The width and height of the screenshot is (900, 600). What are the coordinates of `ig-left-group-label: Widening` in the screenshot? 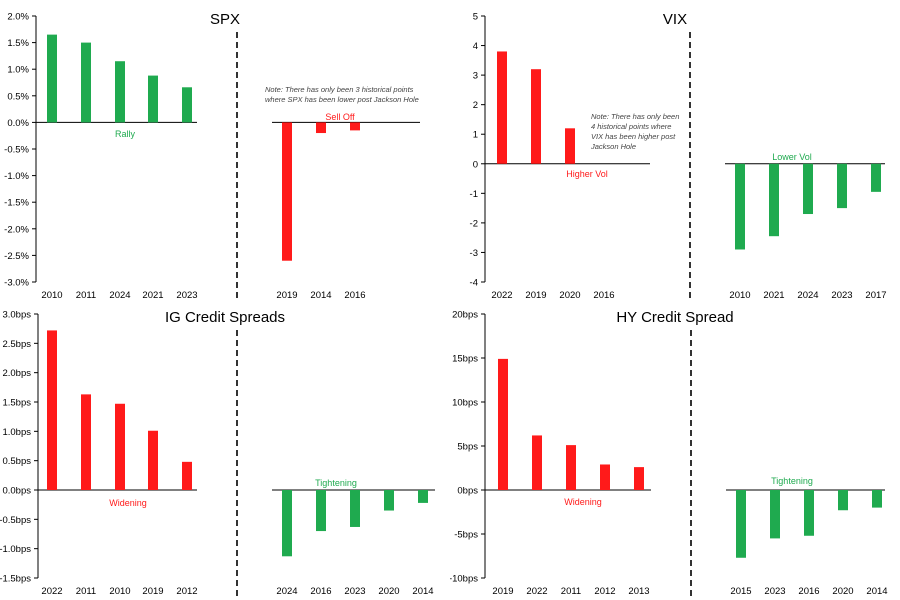 It's located at (128, 503).